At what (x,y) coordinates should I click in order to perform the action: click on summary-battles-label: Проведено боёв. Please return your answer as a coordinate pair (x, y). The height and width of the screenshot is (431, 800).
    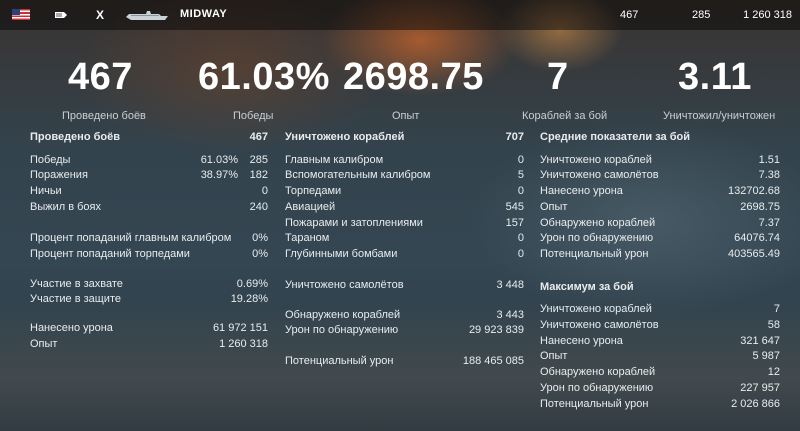
    Looking at the image, I should click on (104, 116).